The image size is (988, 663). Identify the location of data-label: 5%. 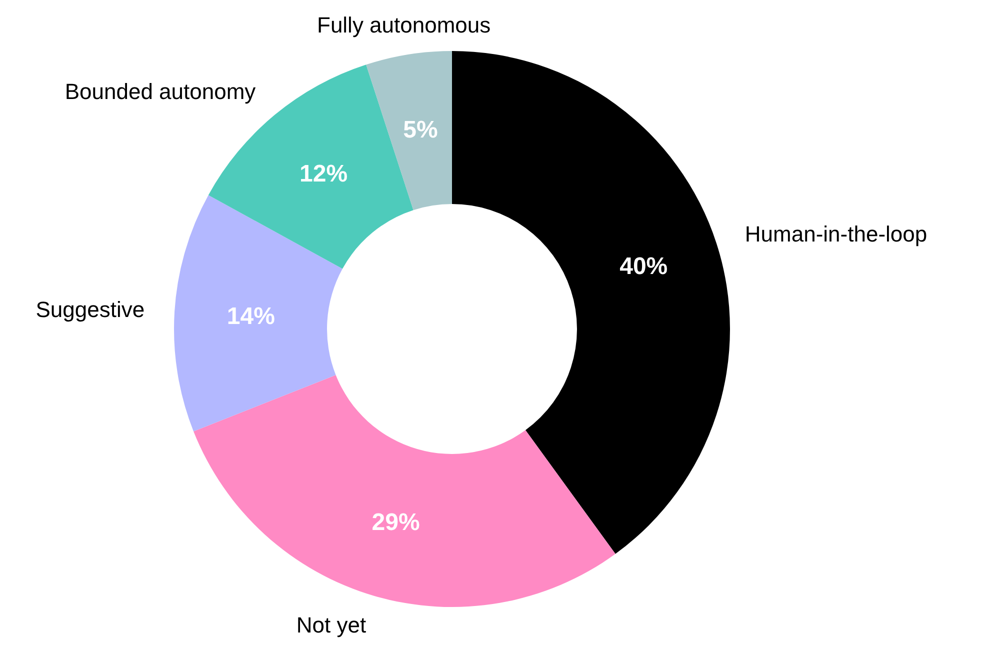
(420, 130).